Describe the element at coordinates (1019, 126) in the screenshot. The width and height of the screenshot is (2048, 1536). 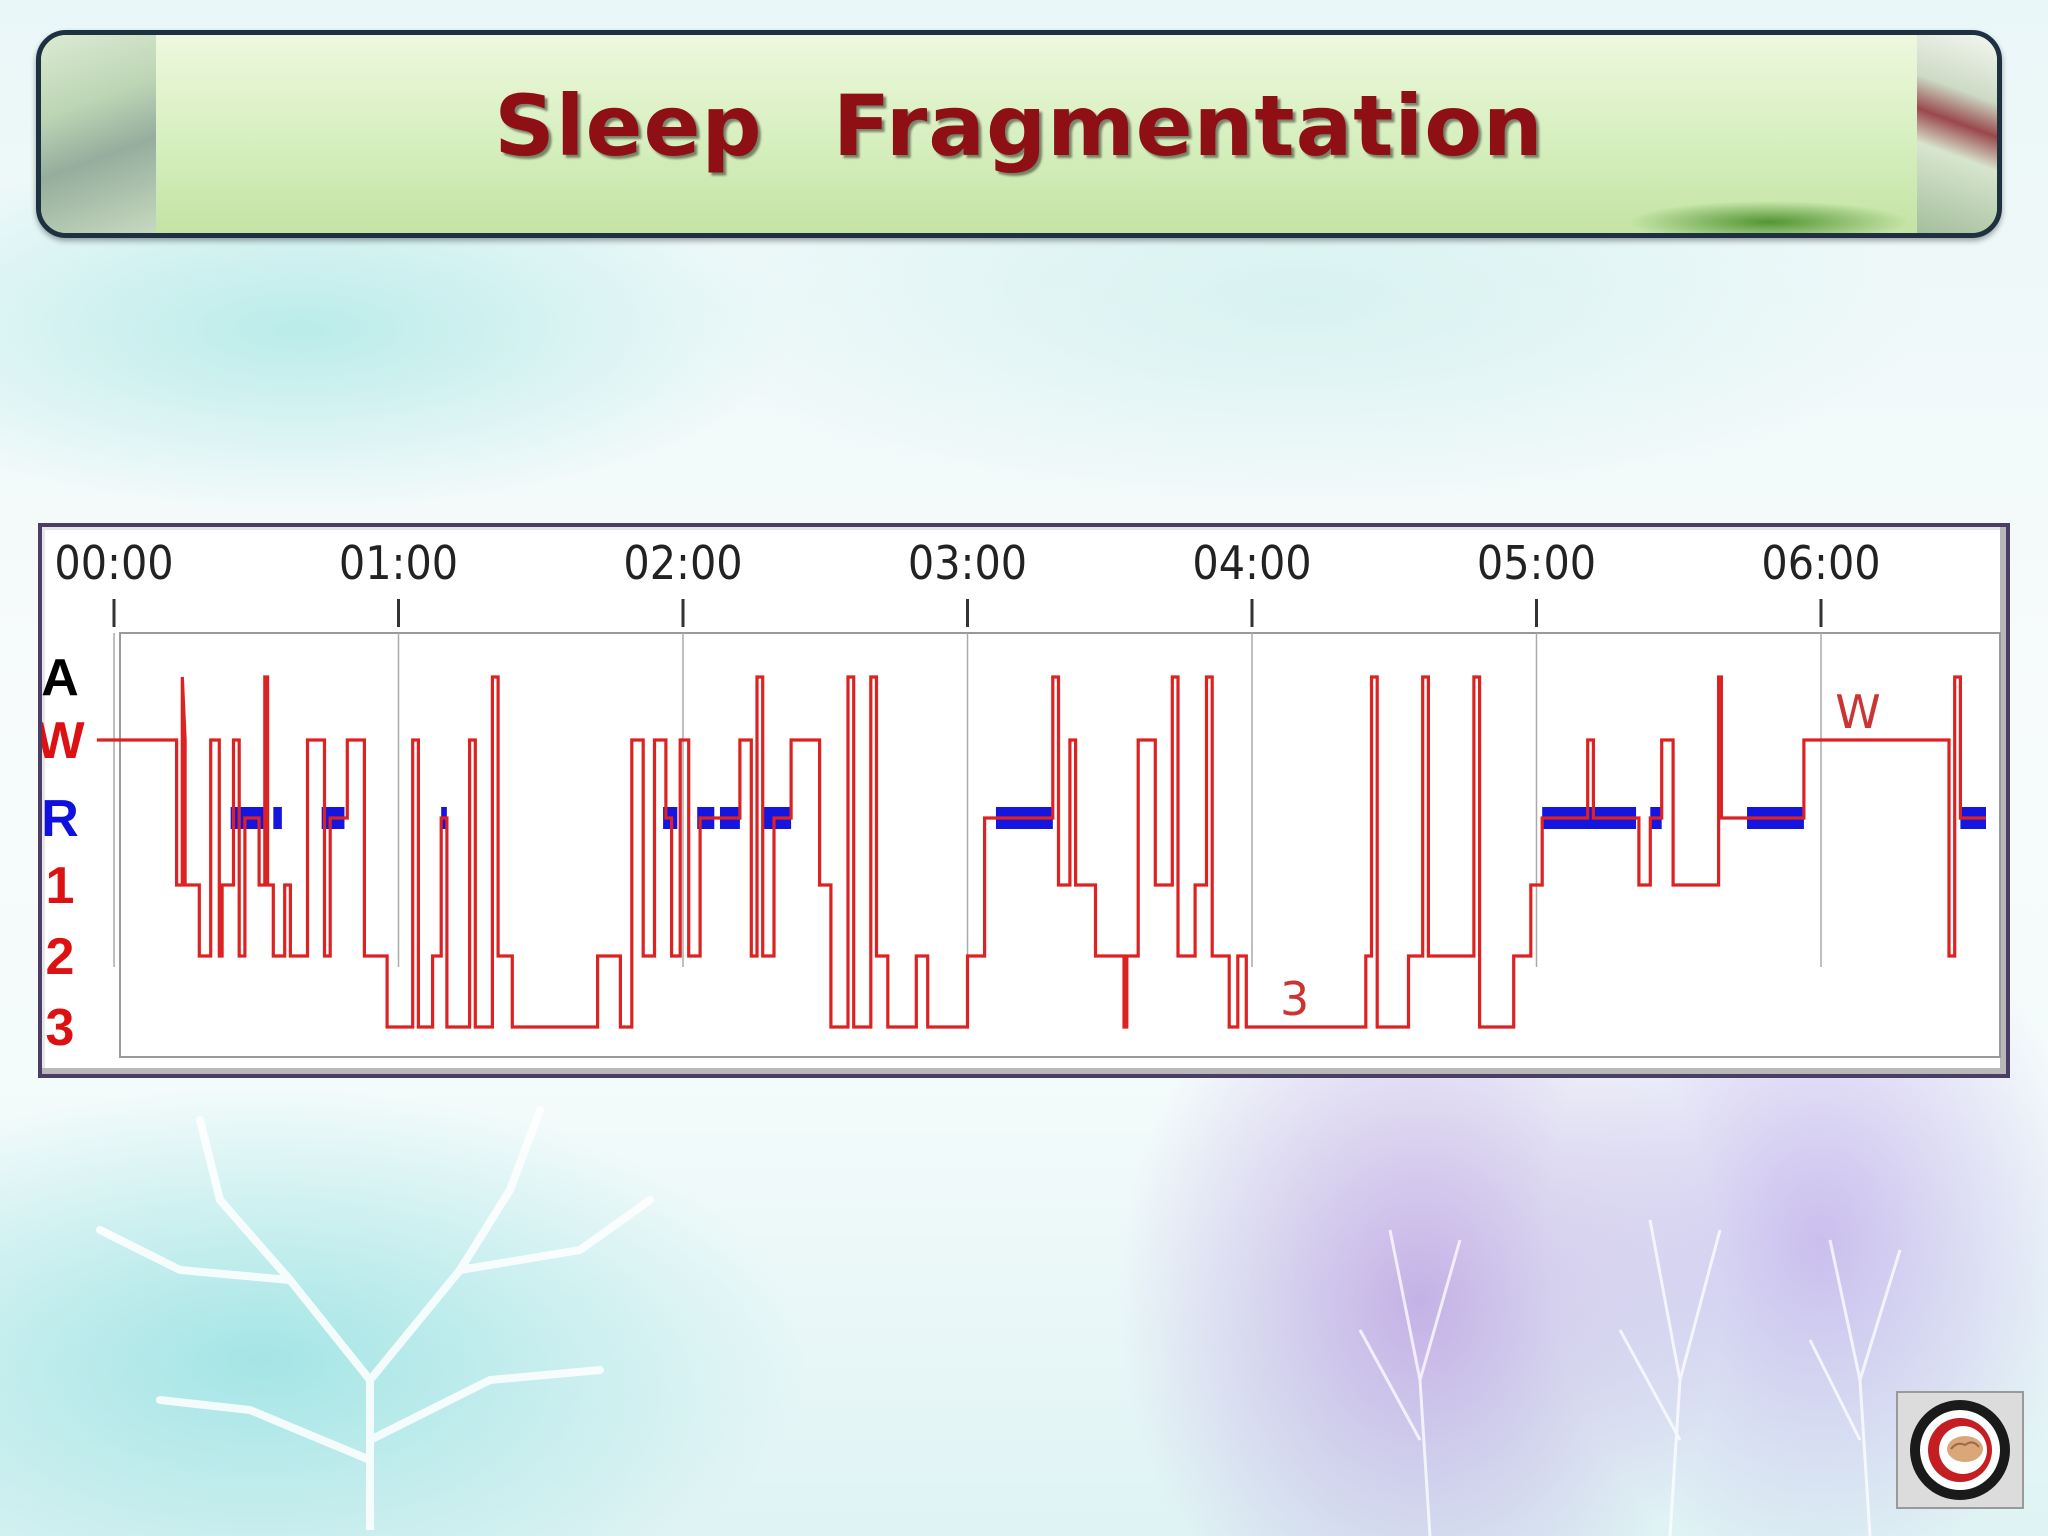
I see `slide-title: Sleep Fragmentation` at that location.